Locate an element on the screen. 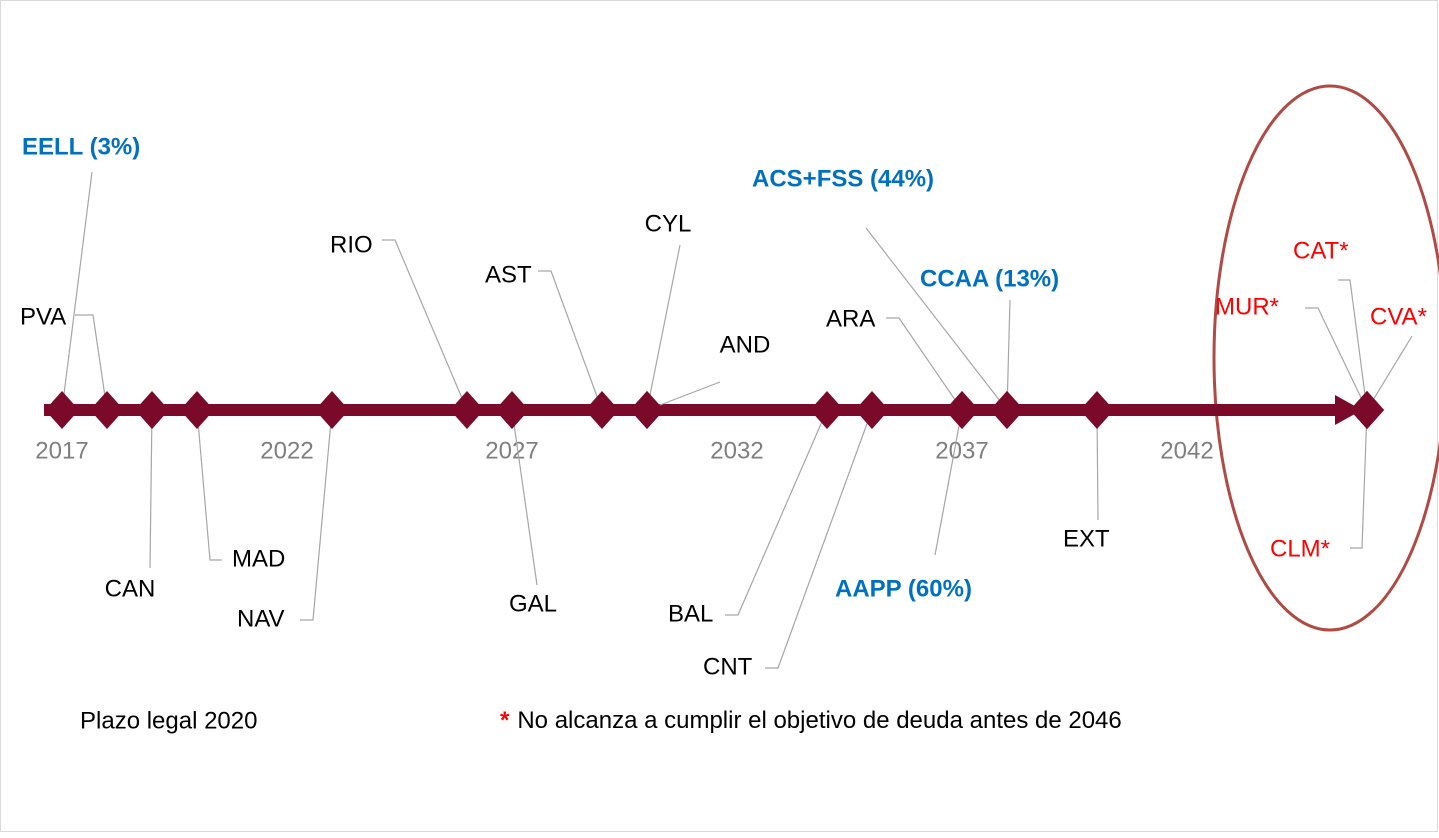 The height and width of the screenshot is (838, 1439). event-label: CLM* is located at coordinates (1300, 548).